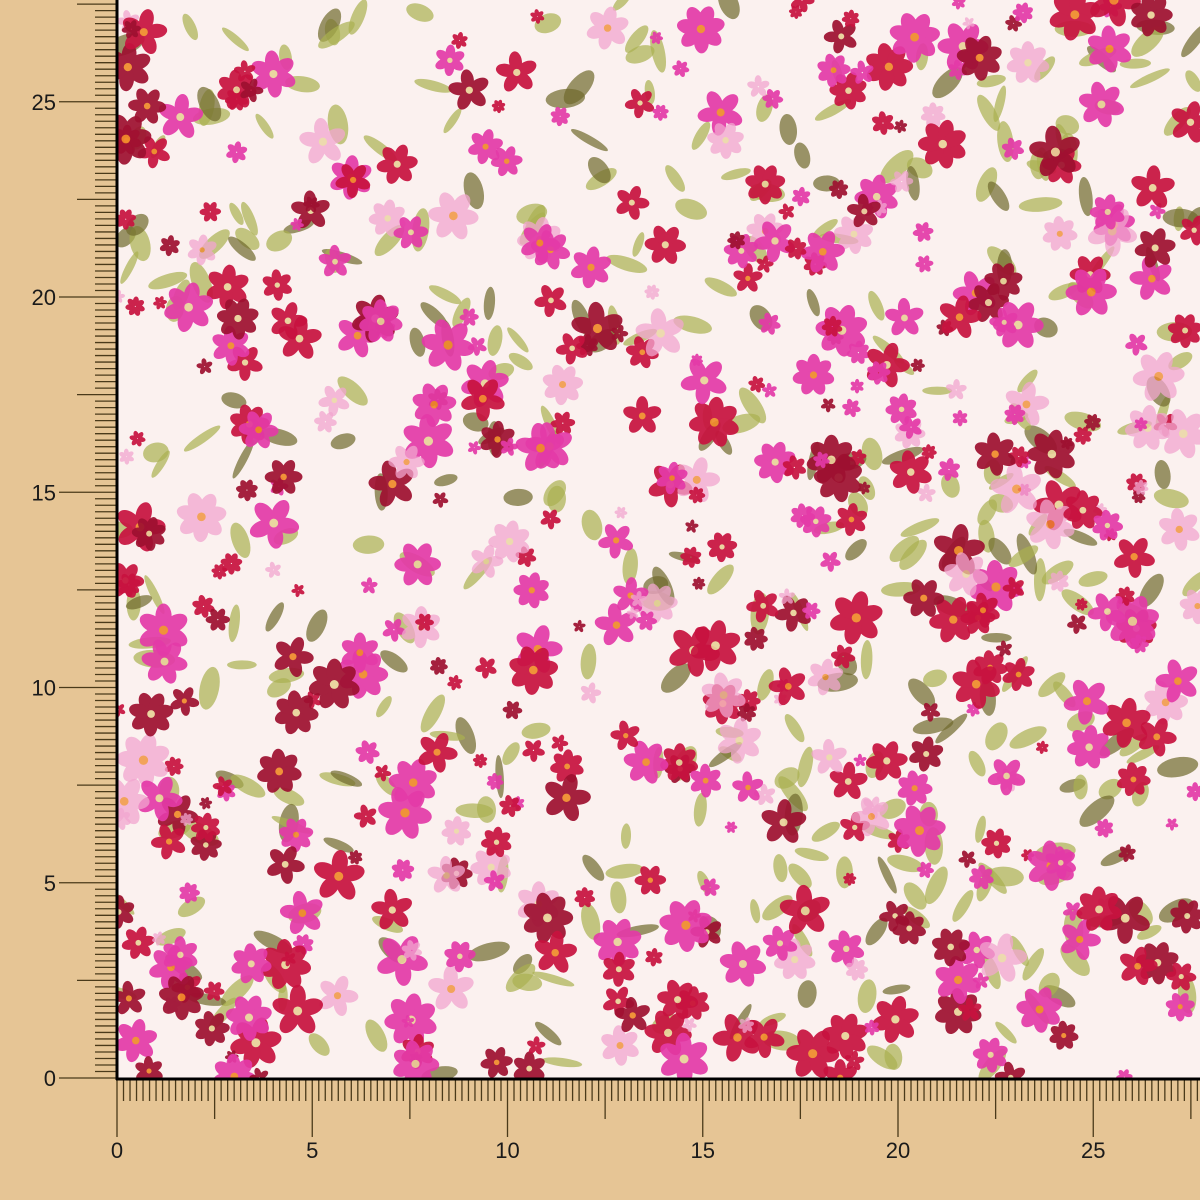  What do you see at coordinates (703, 1150) in the screenshot?
I see `x-label: 15` at bounding box center [703, 1150].